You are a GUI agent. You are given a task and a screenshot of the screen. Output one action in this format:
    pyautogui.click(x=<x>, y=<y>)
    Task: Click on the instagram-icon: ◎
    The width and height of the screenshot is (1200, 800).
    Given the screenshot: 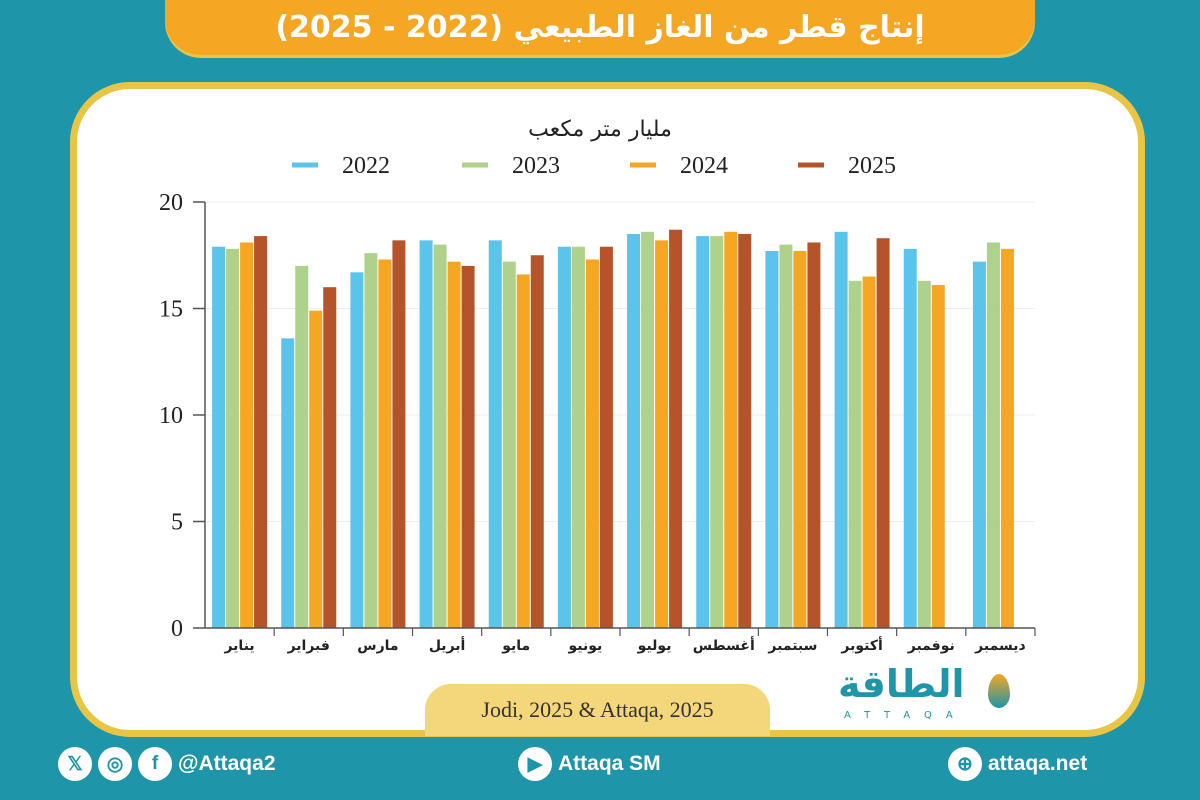 What is the action you would take?
    pyautogui.click(x=115, y=764)
    